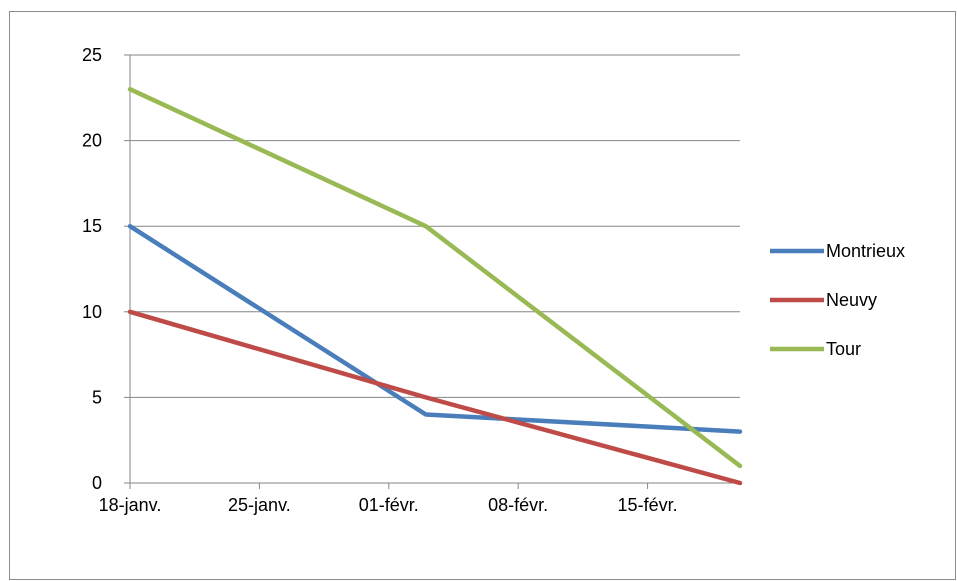 This screenshot has width=958, height=581. Describe the element at coordinates (865, 251) in the screenshot. I see `legend-label: Montrieux` at that location.